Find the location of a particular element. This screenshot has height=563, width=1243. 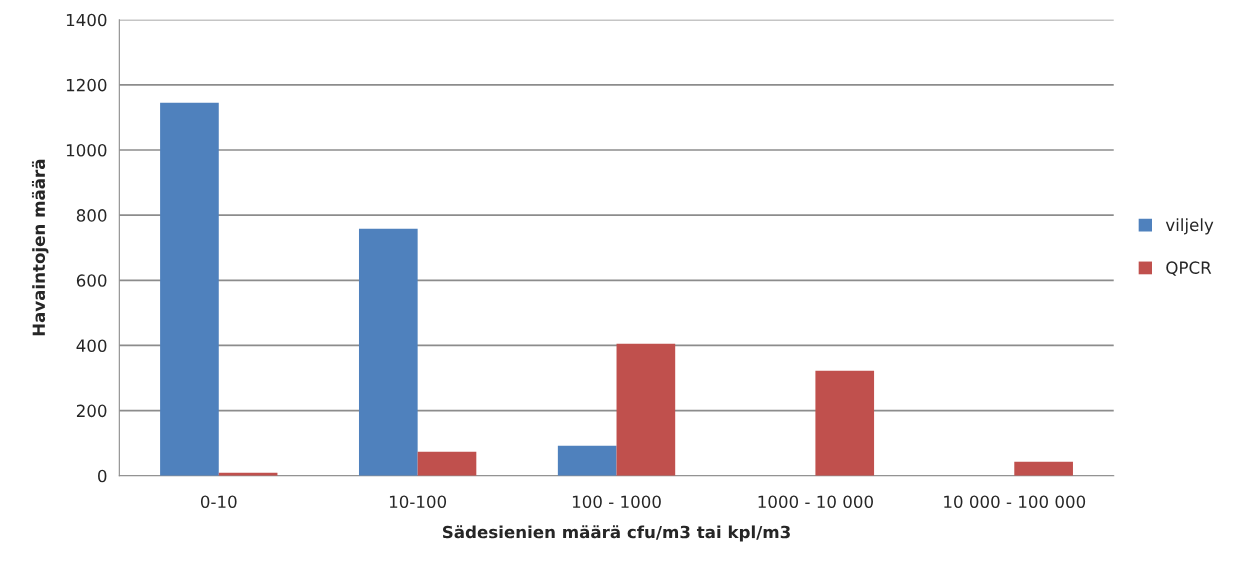

y-tick-label: 400 is located at coordinates (91, 346).